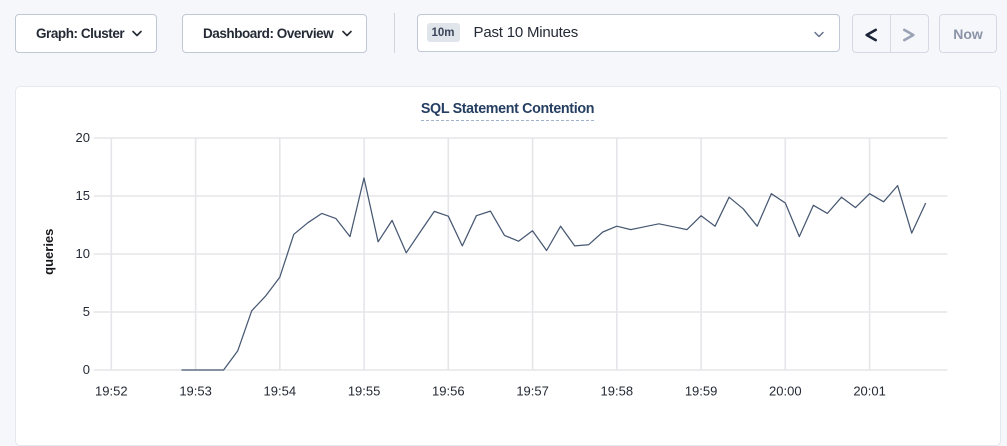  Describe the element at coordinates (48, 252) in the screenshot. I see `svg-text: queries` at that location.